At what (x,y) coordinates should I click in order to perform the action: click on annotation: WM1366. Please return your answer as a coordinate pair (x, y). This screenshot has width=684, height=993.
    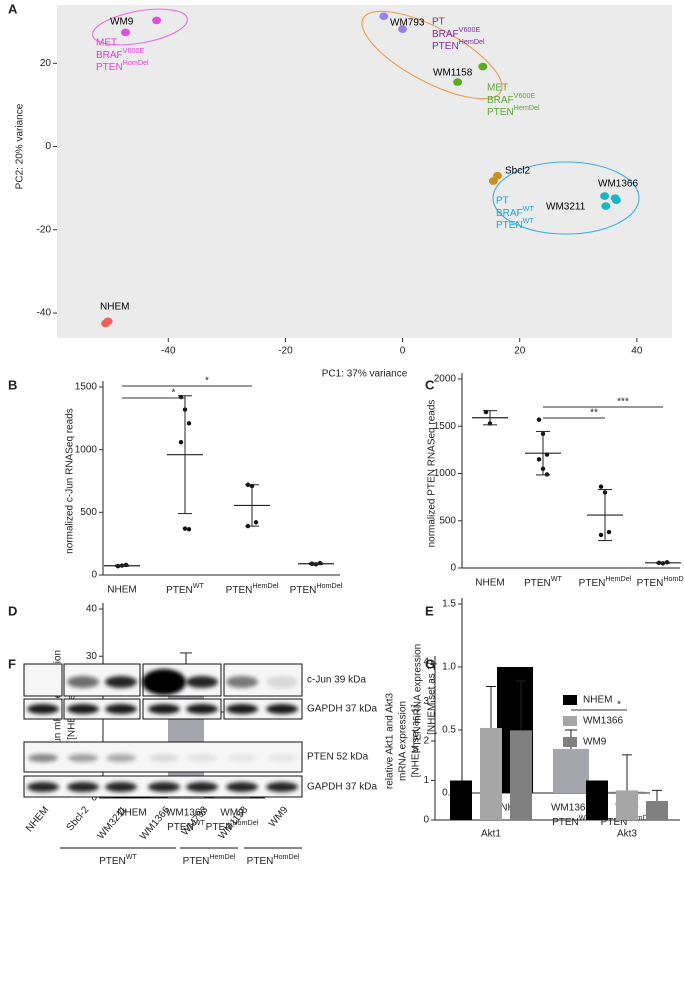
    Looking at the image, I should click on (618, 184).